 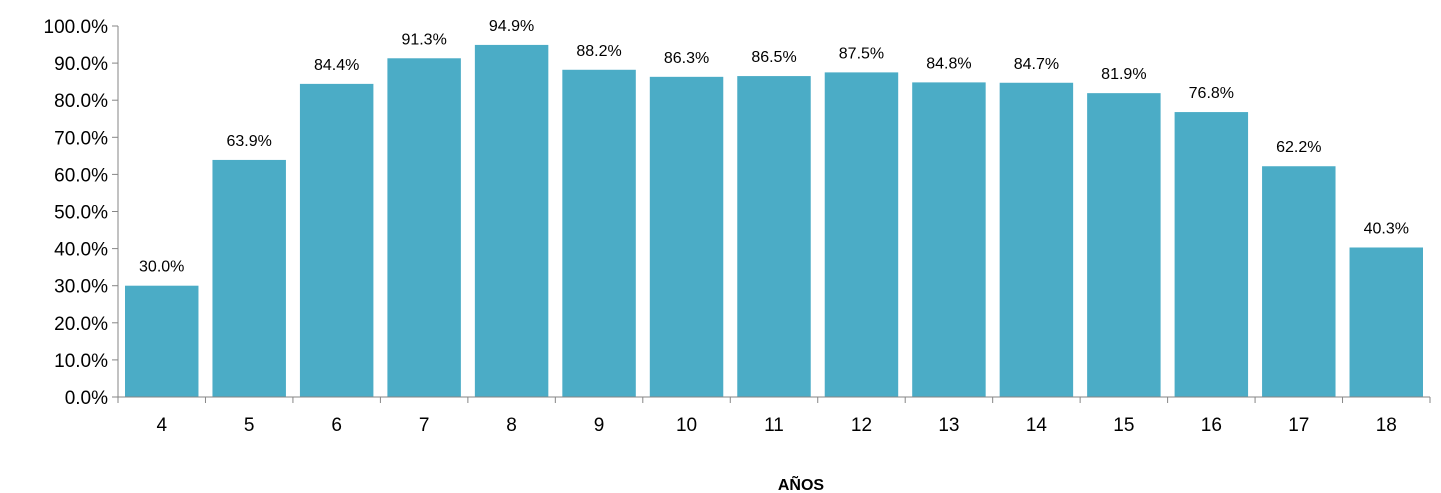 I want to click on data-label-12: 87.5%, so click(x=861, y=53).